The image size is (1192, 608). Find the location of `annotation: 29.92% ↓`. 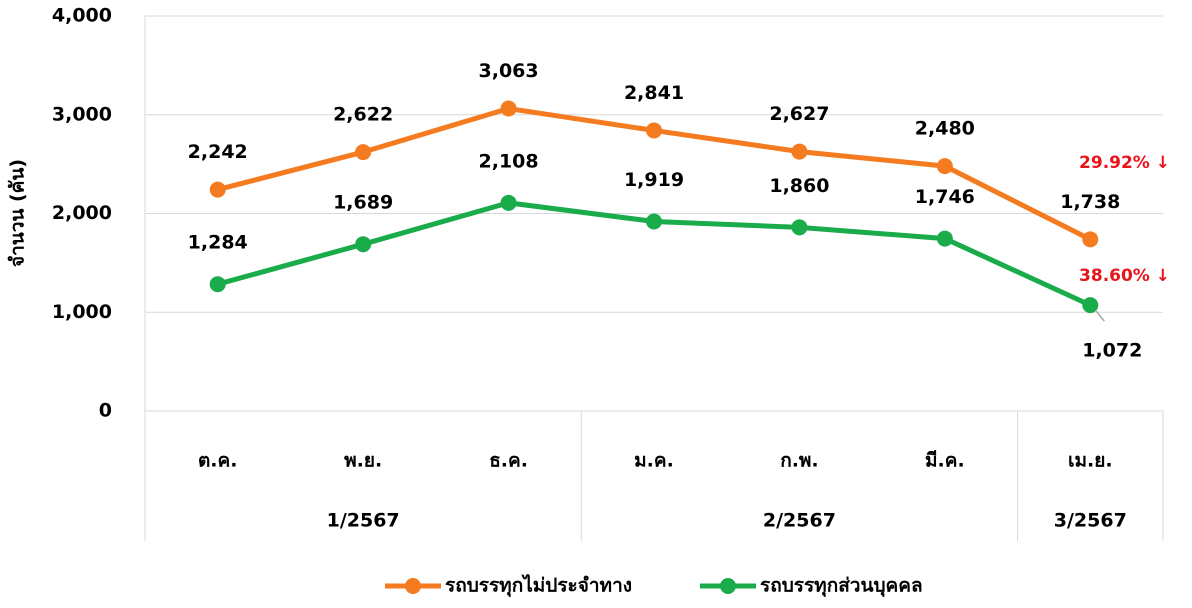

annotation: 29.92% ↓ is located at coordinates (1124, 163).